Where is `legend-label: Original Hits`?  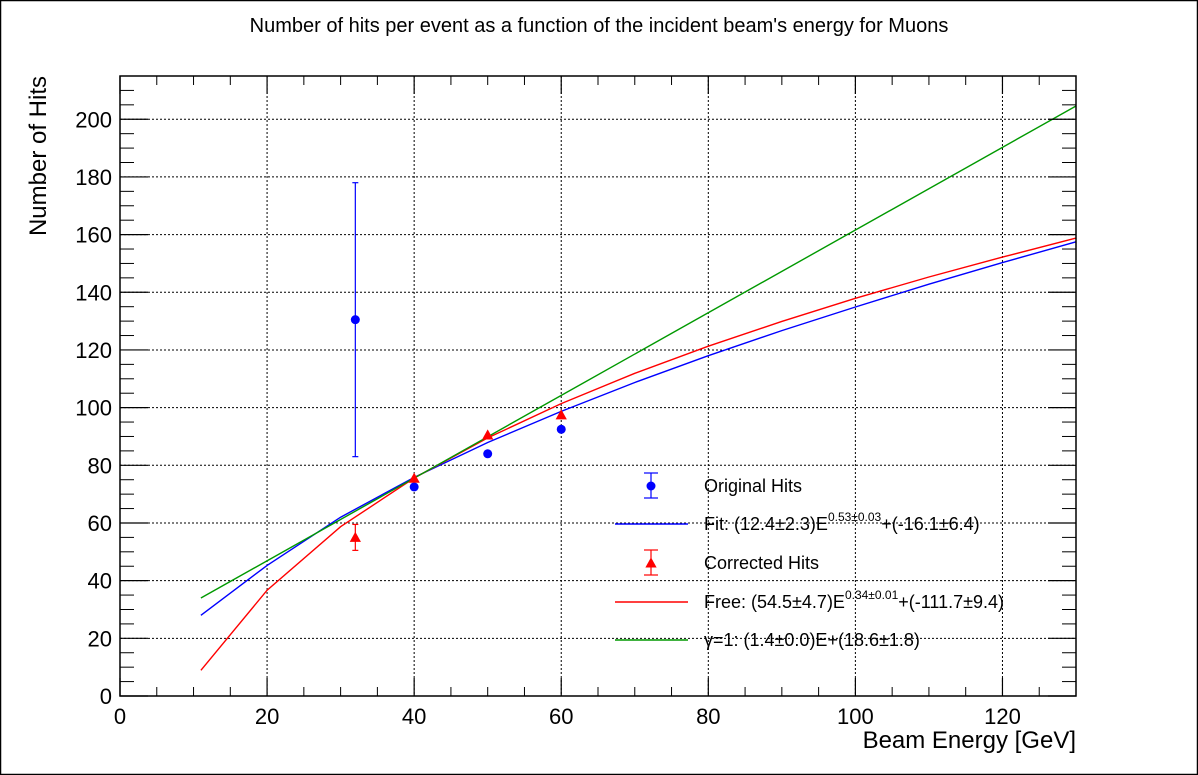
legend-label: Original Hits is located at coordinates (753, 486).